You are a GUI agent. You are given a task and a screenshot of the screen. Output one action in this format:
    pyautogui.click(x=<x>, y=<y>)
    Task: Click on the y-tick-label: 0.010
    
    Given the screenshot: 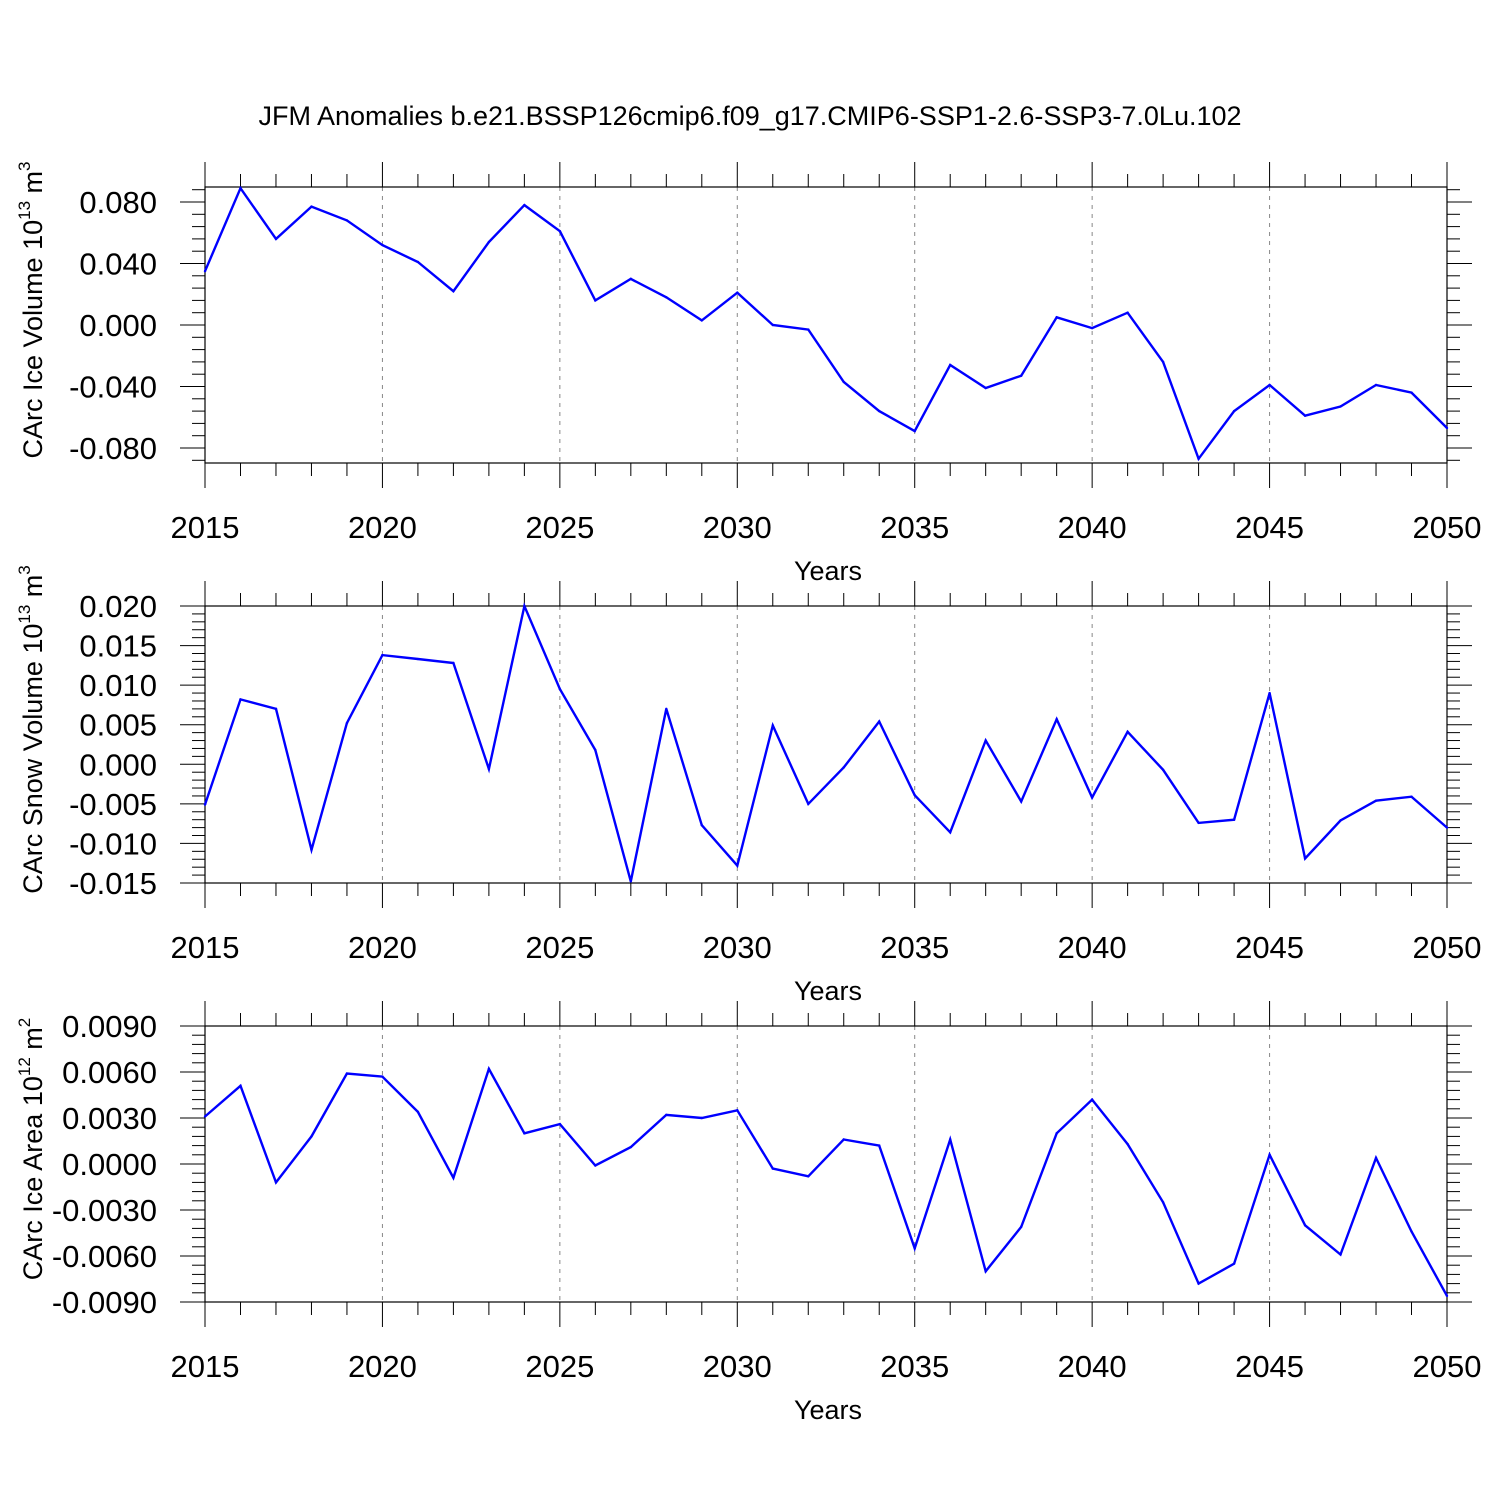 What is the action you would take?
    pyautogui.click(x=118, y=685)
    